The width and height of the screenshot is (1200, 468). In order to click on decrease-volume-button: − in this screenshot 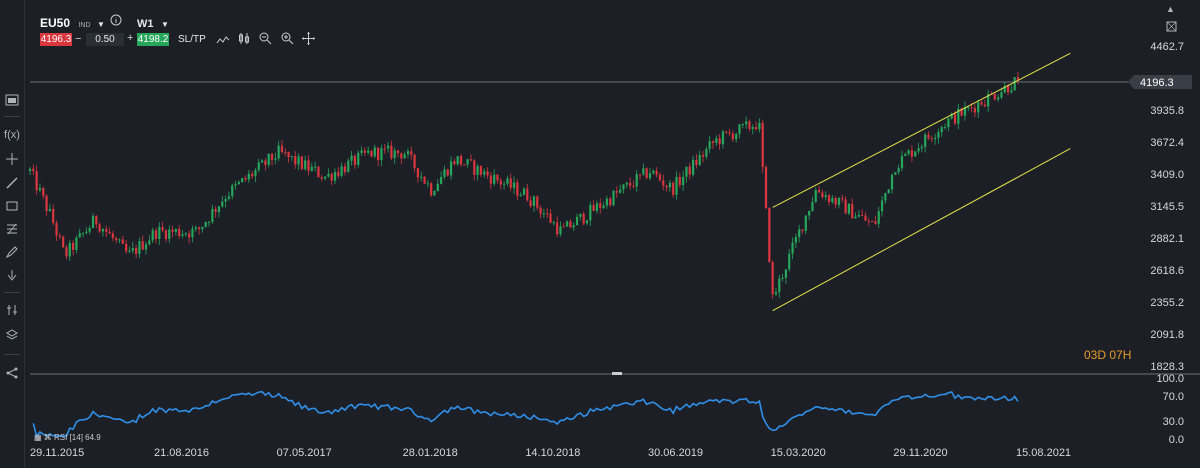, I will do `click(78, 39)`.